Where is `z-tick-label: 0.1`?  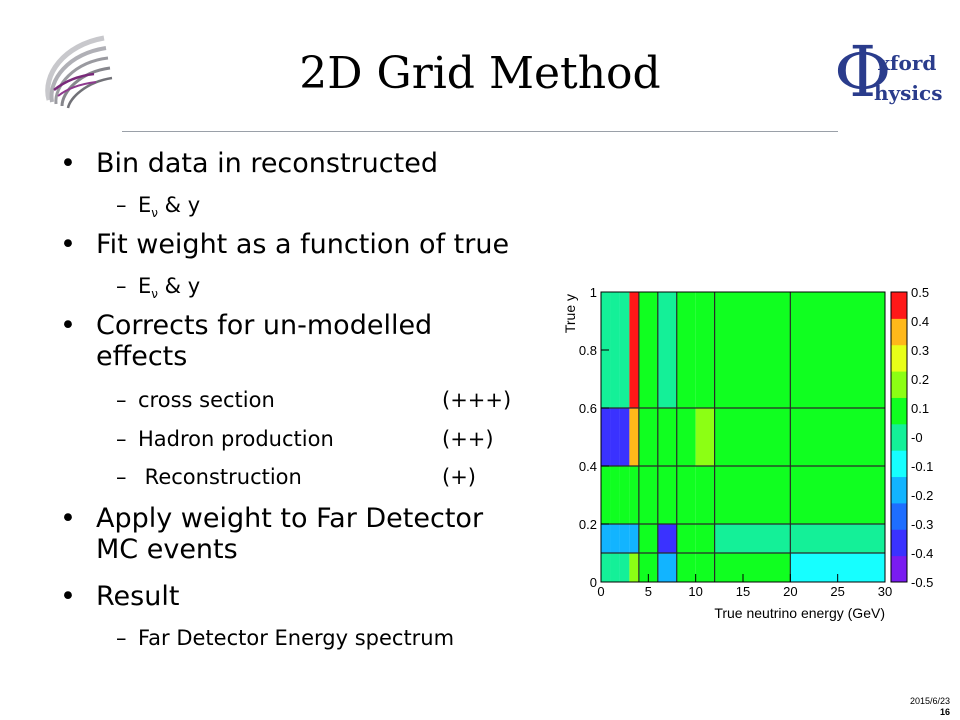
z-tick-label: 0.1 is located at coordinates (920, 408).